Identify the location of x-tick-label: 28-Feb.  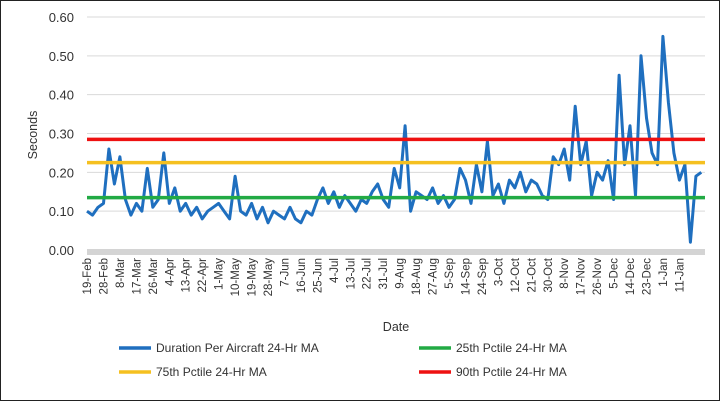
(104, 276).